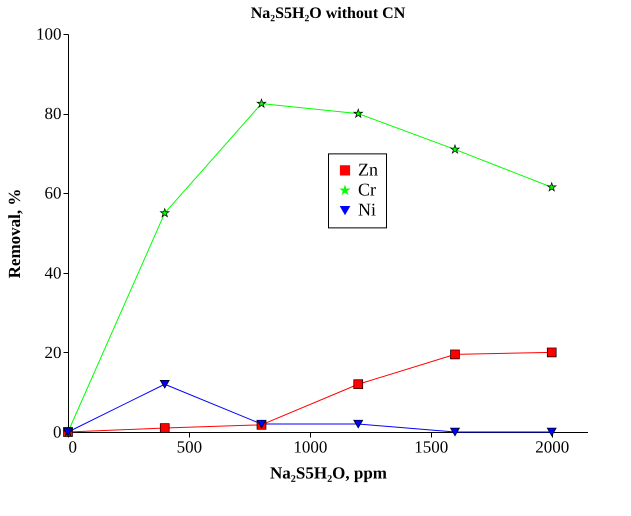 The height and width of the screenshot is (516, 631). I want to click on y-tick-label: 0, so click(57, 432).